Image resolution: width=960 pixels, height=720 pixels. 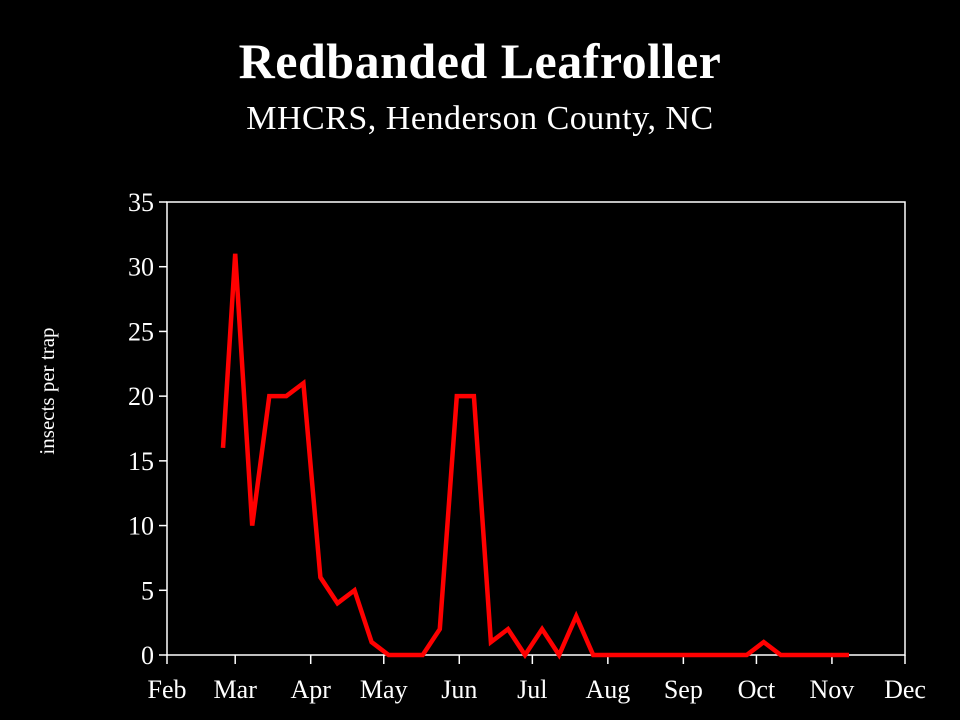 What do you see at coordinates (384, 689) in the screenshot?
I see `x-tick-label: May` at bounding box center [384, 689].